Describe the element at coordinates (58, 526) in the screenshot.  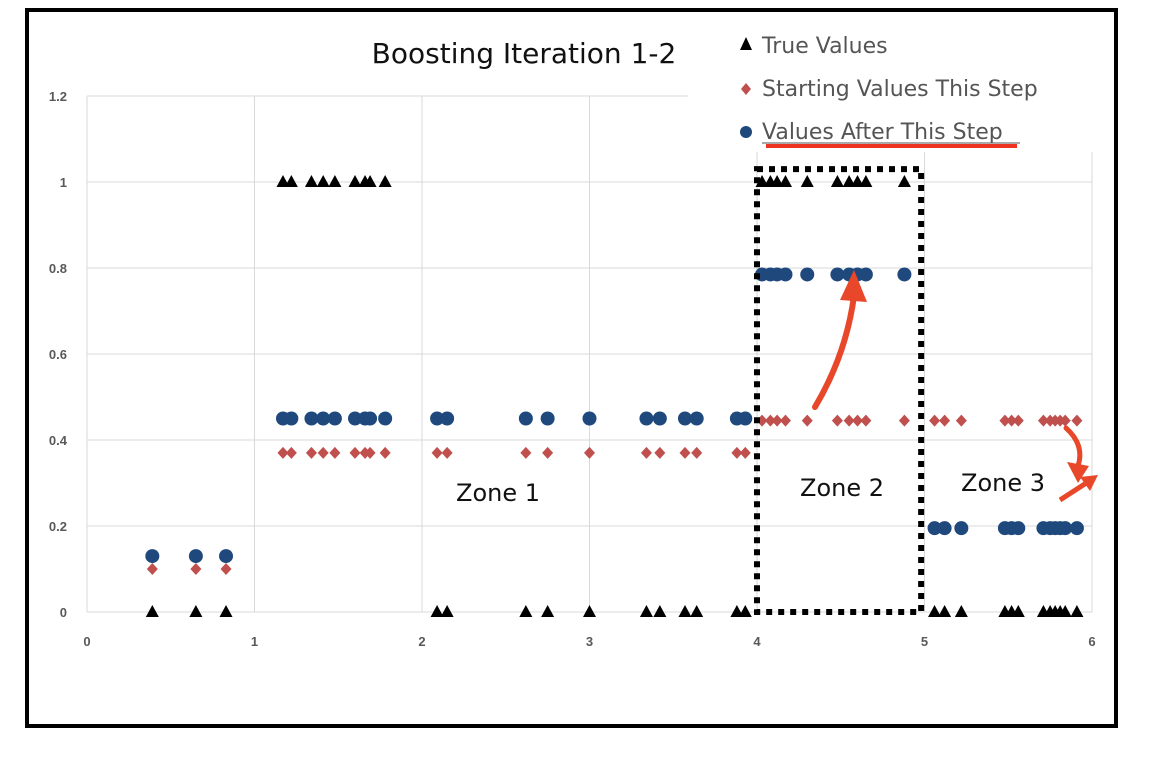
I see `y-tick-label: 0.2` at that location.